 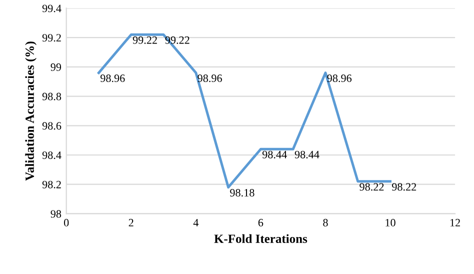 What do you see at coordinates (196, 222) in the screenshot?
I see `x-tick-label: 4` at bounding box center [196, 222].